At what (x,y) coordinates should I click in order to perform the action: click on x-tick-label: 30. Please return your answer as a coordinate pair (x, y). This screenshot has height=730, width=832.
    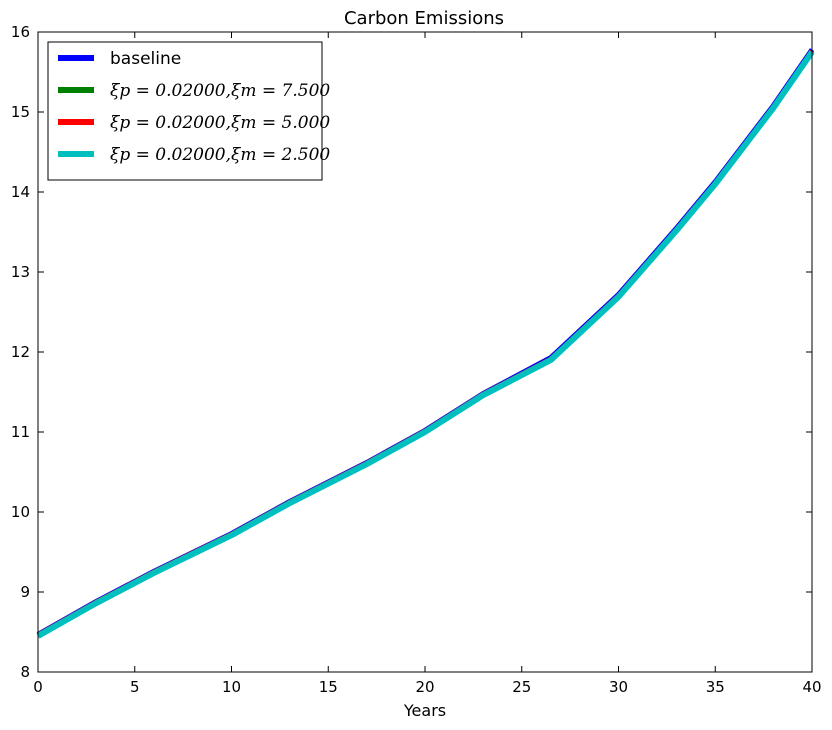
    Looking at the image, I should click on (618, 687).